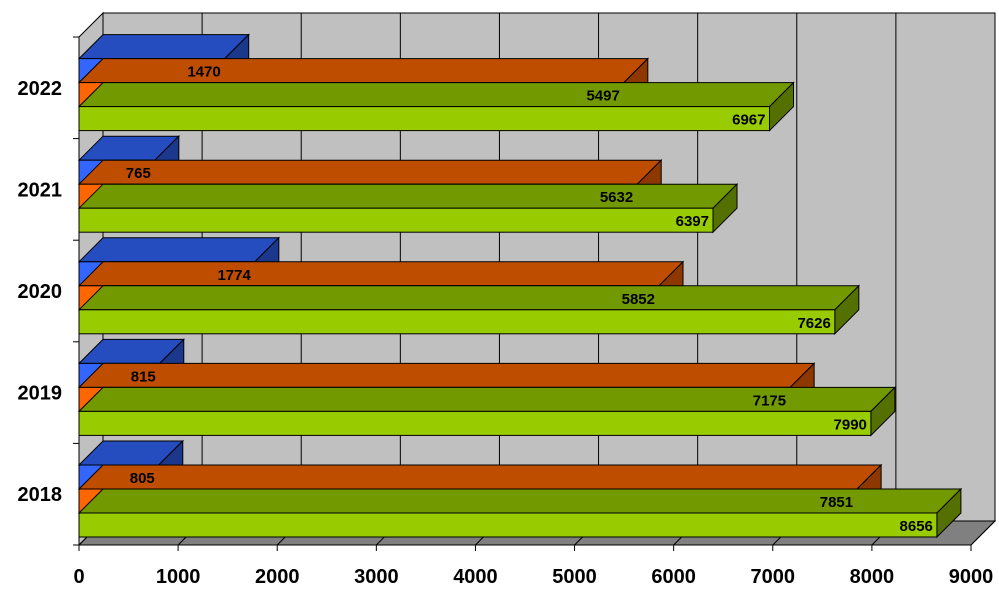 This screenshot has width=999, height=591. Describe the element at coordinates (673, 577) in the screenshot. I see `x-tick-label: 6000` at that location.